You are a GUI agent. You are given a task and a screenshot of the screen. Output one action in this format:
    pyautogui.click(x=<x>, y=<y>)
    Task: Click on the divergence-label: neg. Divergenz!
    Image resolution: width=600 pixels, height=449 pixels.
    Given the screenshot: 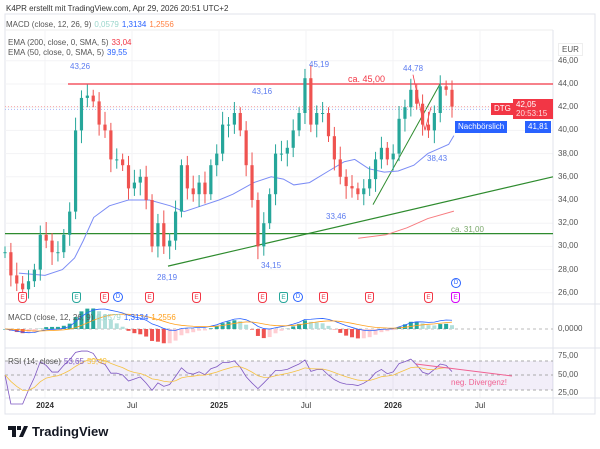 What is the action you would take?
    pyautogui.click(x=479, y=382)
    